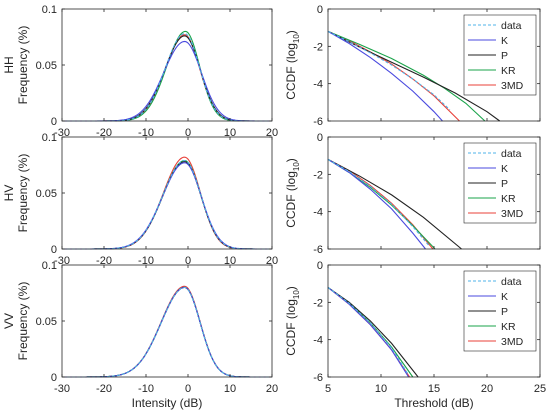 The height and width of the screenshot is (415, 550). Describe the element at coordinates (167, 403) in the screenshot. I see `left-x-axis-label: Intensity (dB)` at that location.